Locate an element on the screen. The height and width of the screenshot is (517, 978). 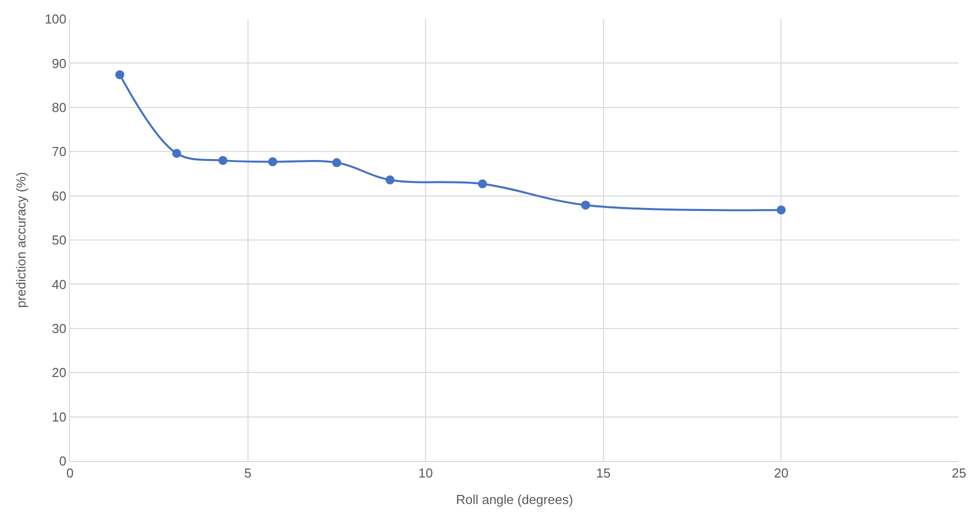
y-tick-label: 20 is located at coordinates (59, 372).